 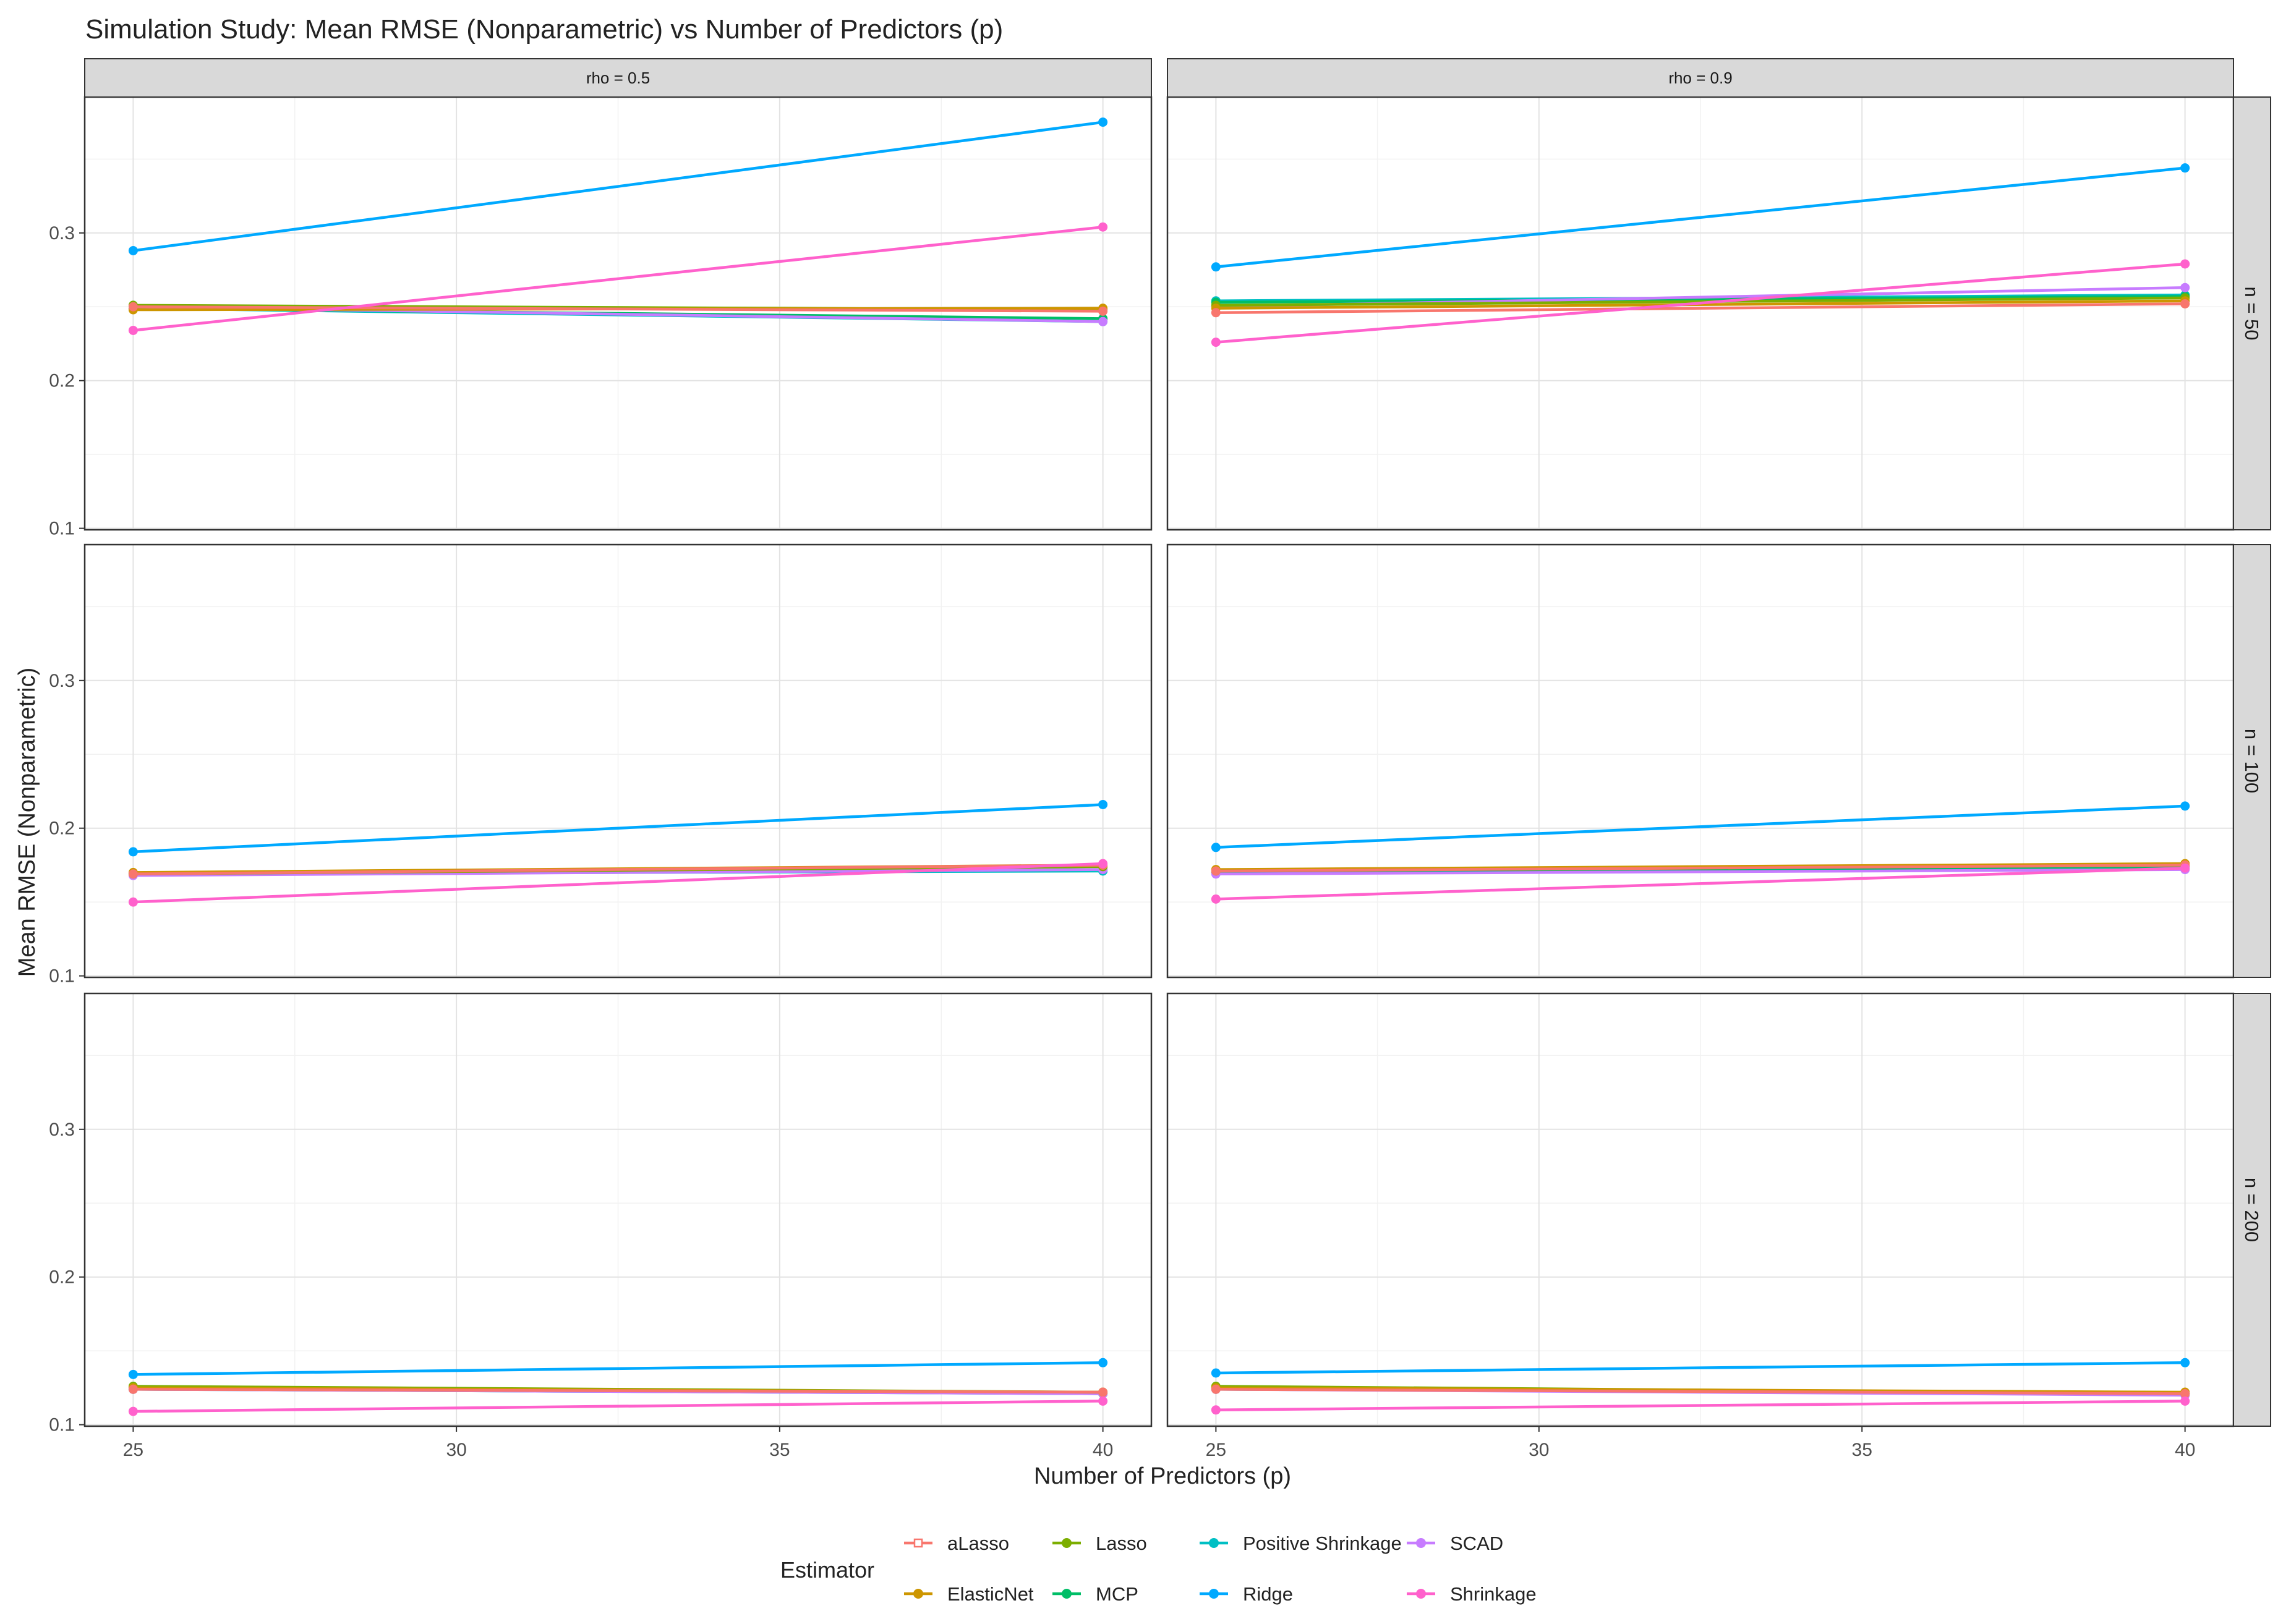 What do you see at coordinates (2252, 313) in the screenshot?
I see `strip-label-n-50: n = 50` at bounding box center [2252, 313].